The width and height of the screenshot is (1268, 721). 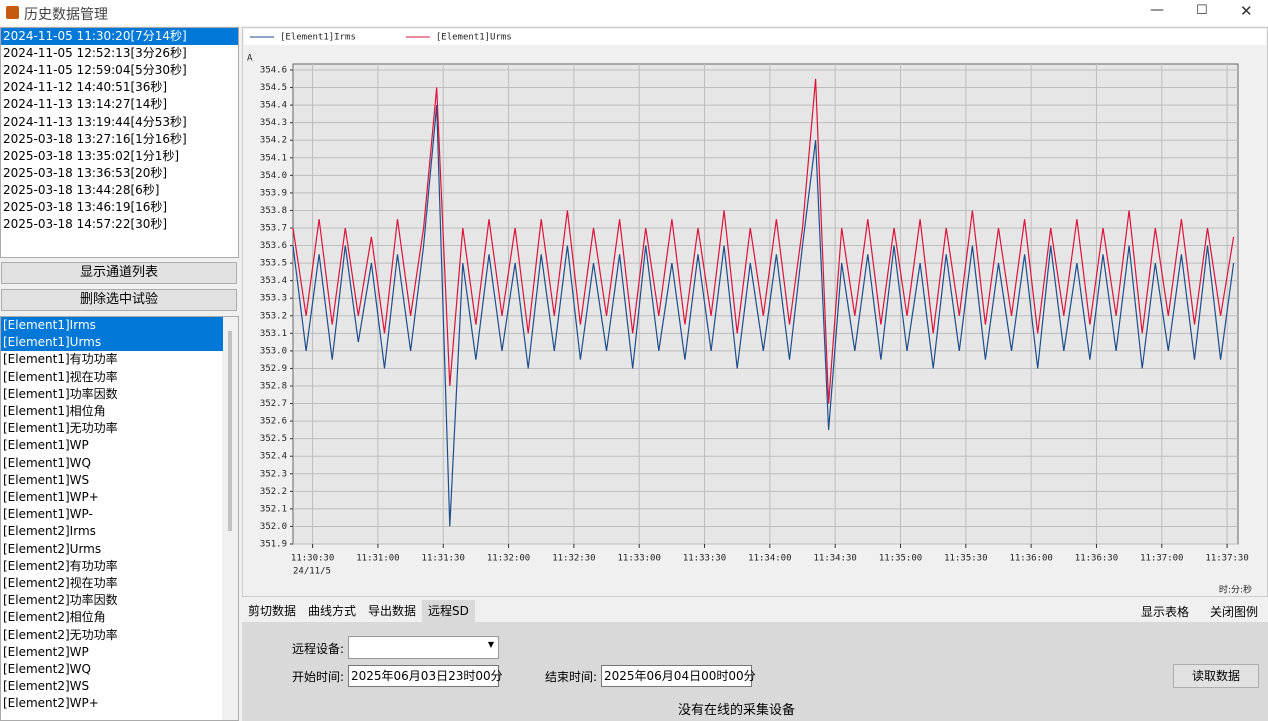 I want to click on channel-item: [Element2]WP, so click(x=46, y=651).